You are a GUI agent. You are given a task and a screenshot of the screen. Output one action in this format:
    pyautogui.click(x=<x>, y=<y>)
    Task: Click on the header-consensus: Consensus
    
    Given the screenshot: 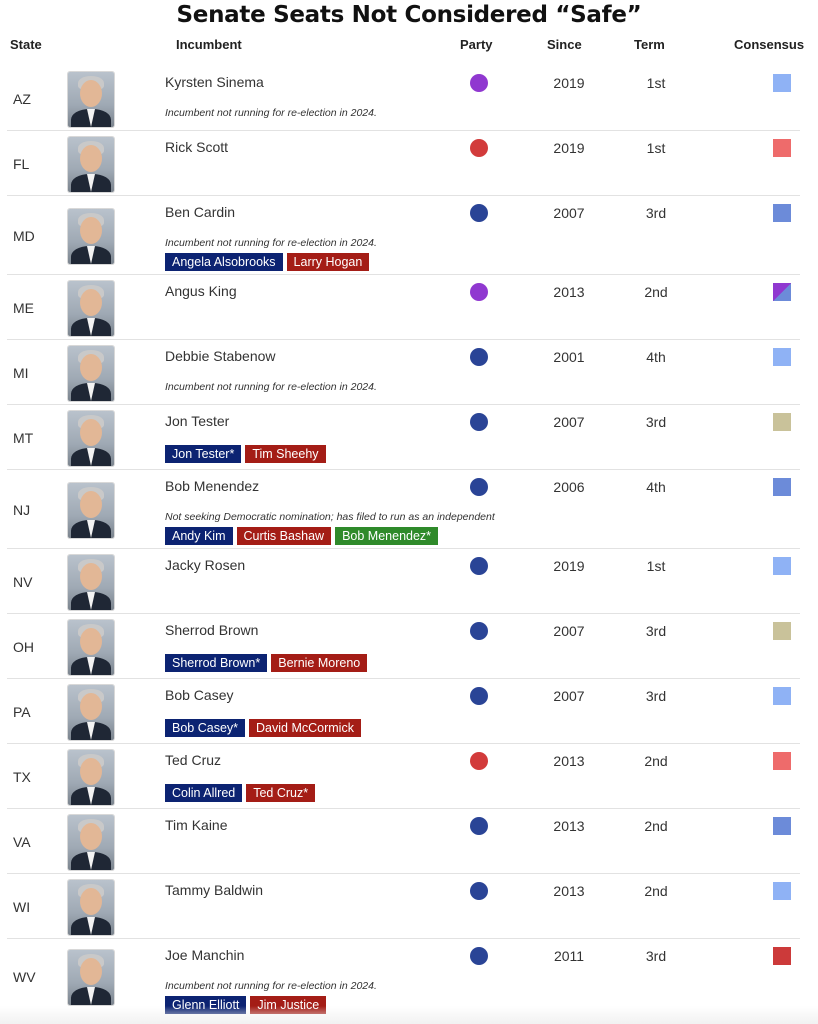 What is the action you would take?
    pyautogui.click(x=769, y=44)
    